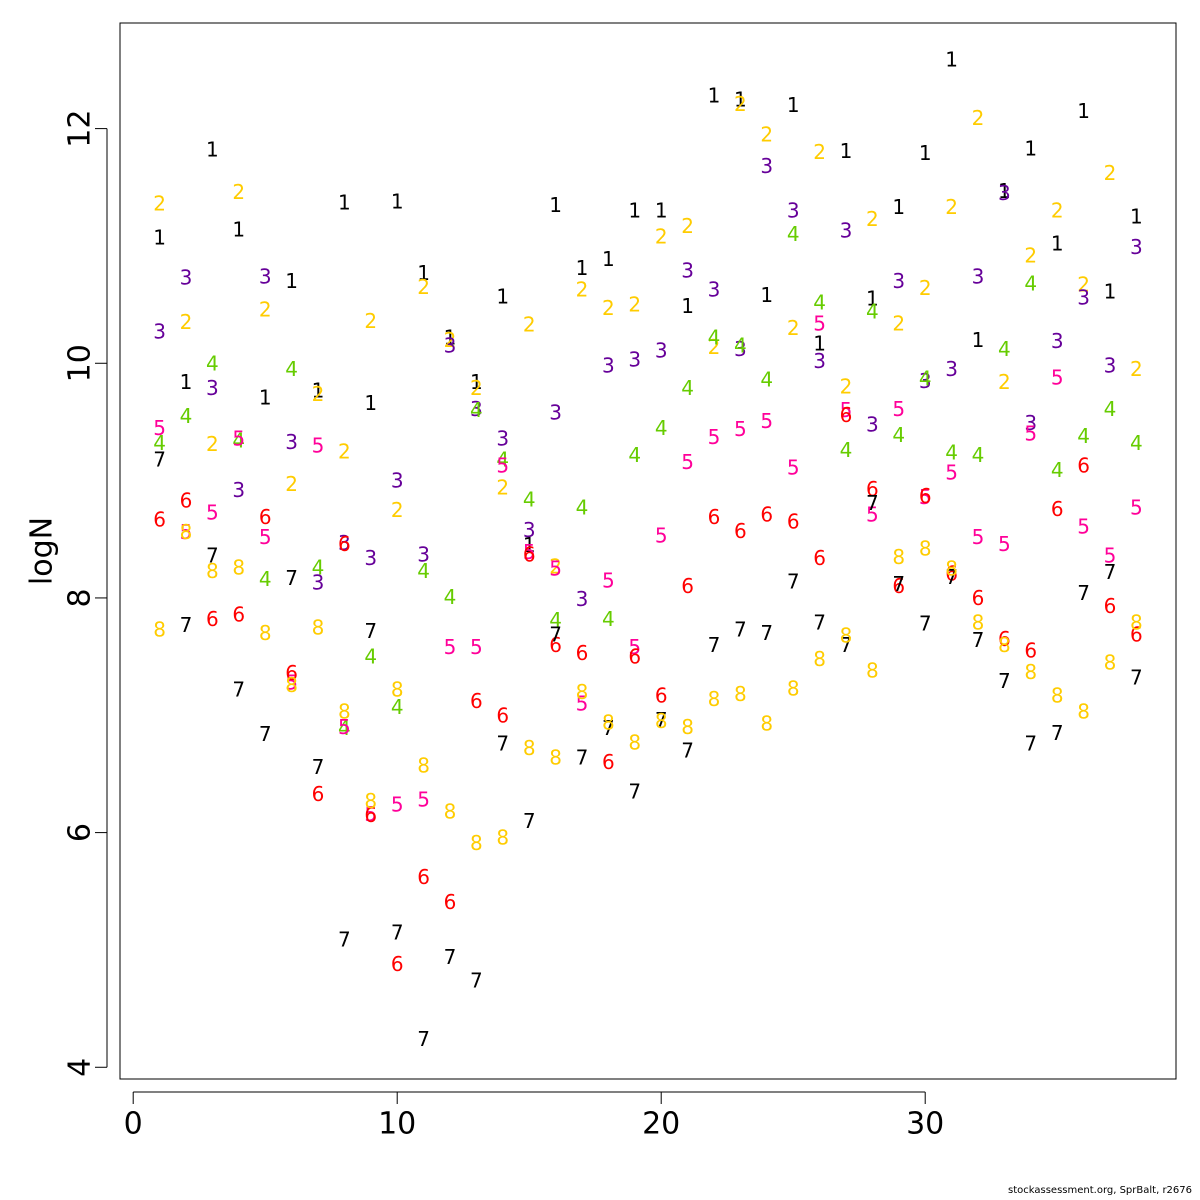 The image size is (1200, 1200). Describe the element at coordinates (534, 1116) in the screenshot. I see `x-axis: 0 10 20 30` at that location.